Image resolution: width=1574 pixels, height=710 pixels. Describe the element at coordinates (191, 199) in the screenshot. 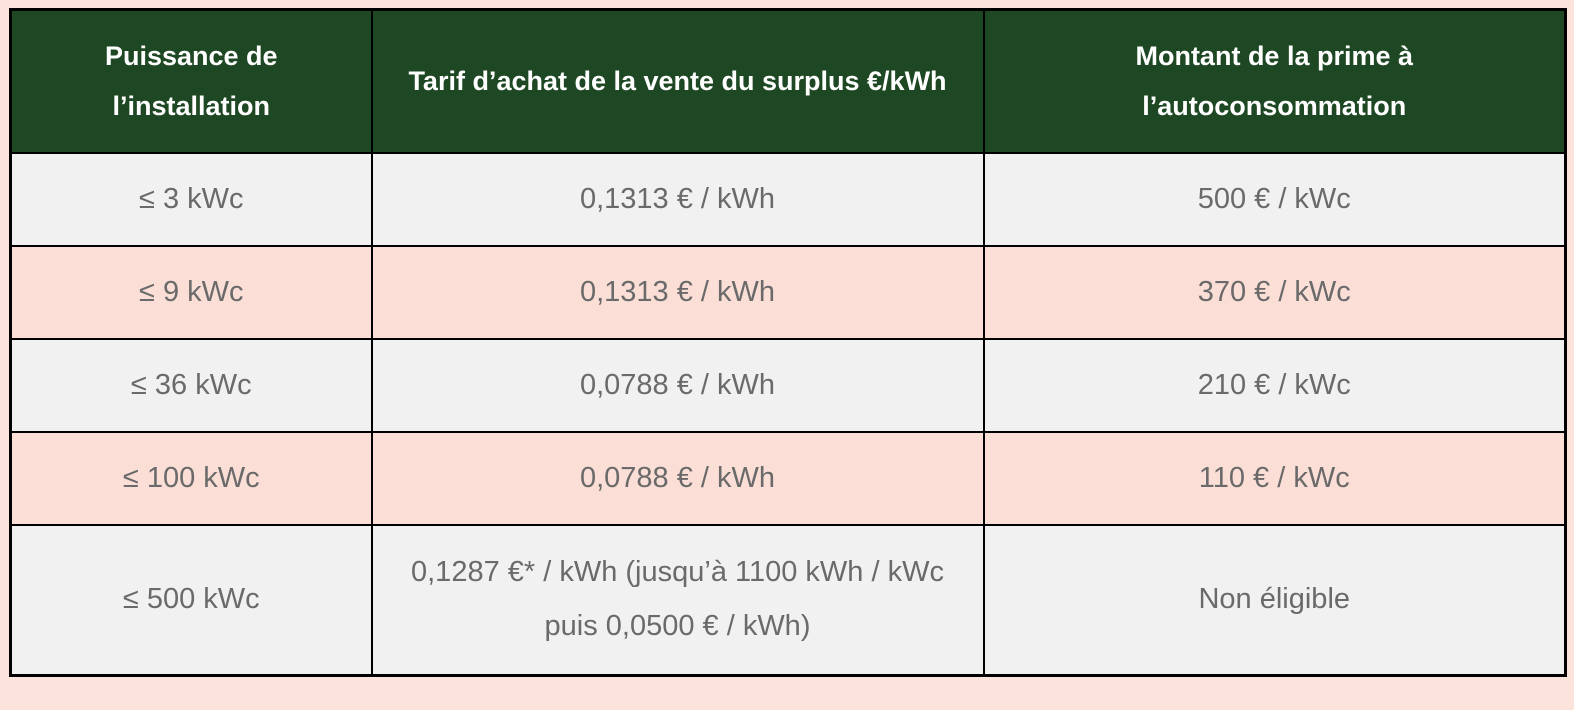

I see `cell-puissance: ≤ 3 kWc` at that location.